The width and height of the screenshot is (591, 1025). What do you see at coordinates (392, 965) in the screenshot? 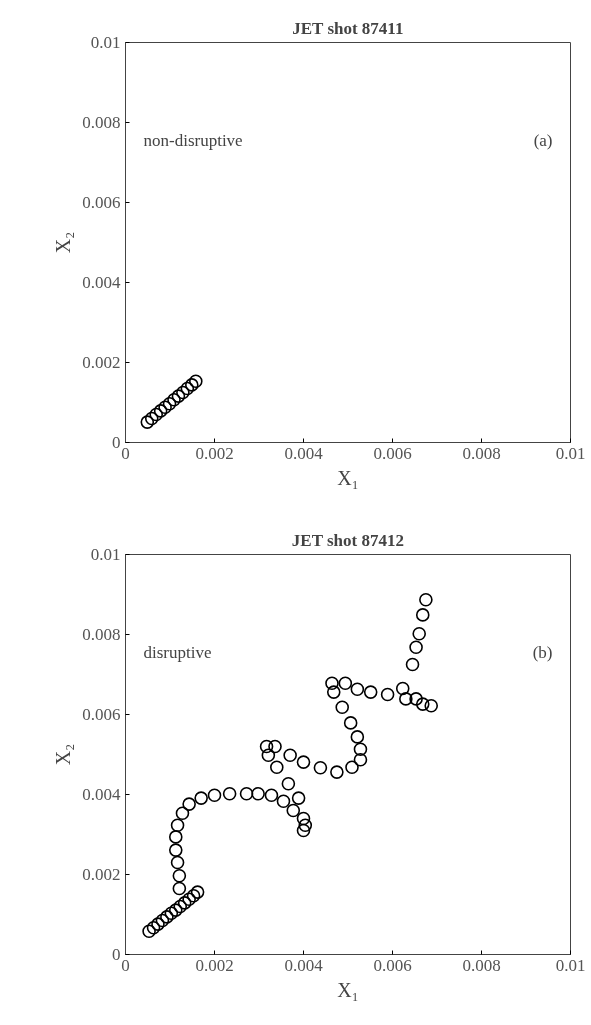
I see `x-tick-label: 0.006` at bounding box center [392, 965].